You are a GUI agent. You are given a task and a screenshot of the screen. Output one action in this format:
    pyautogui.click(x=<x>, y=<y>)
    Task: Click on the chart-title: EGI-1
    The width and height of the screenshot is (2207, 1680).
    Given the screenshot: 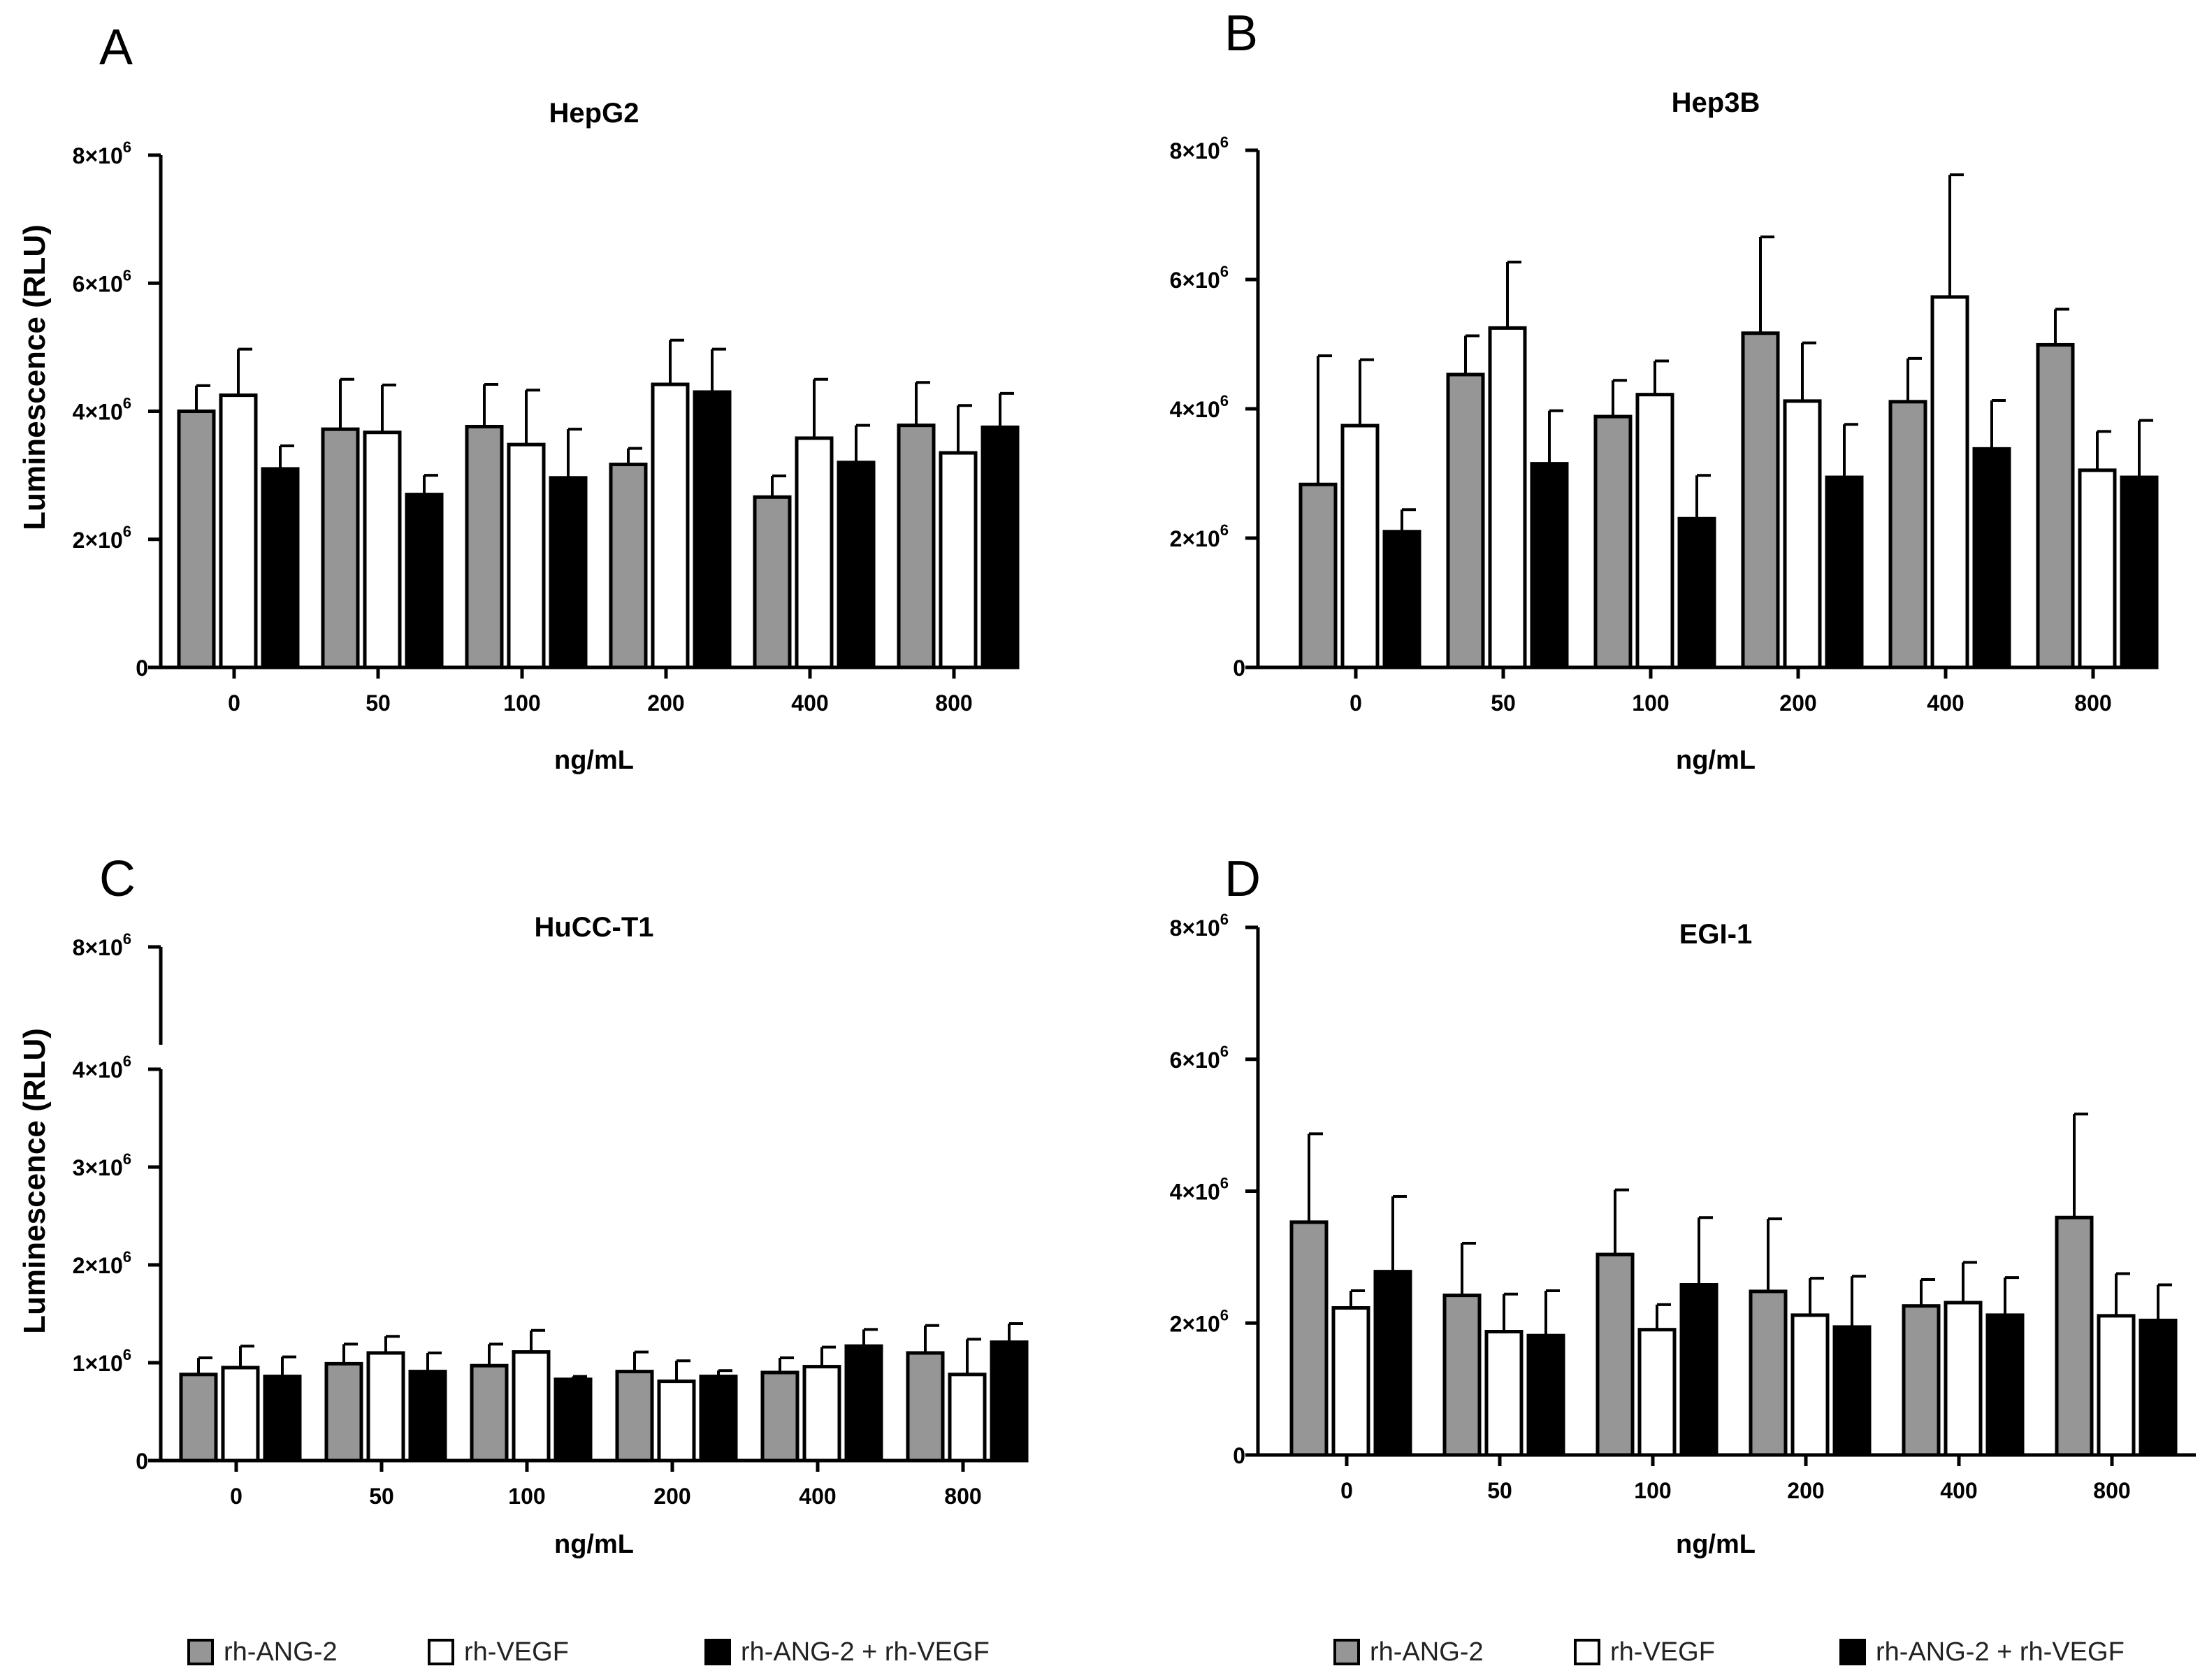 What is the action you would take?
    pyautogui.click(x=1716, y=934)
    